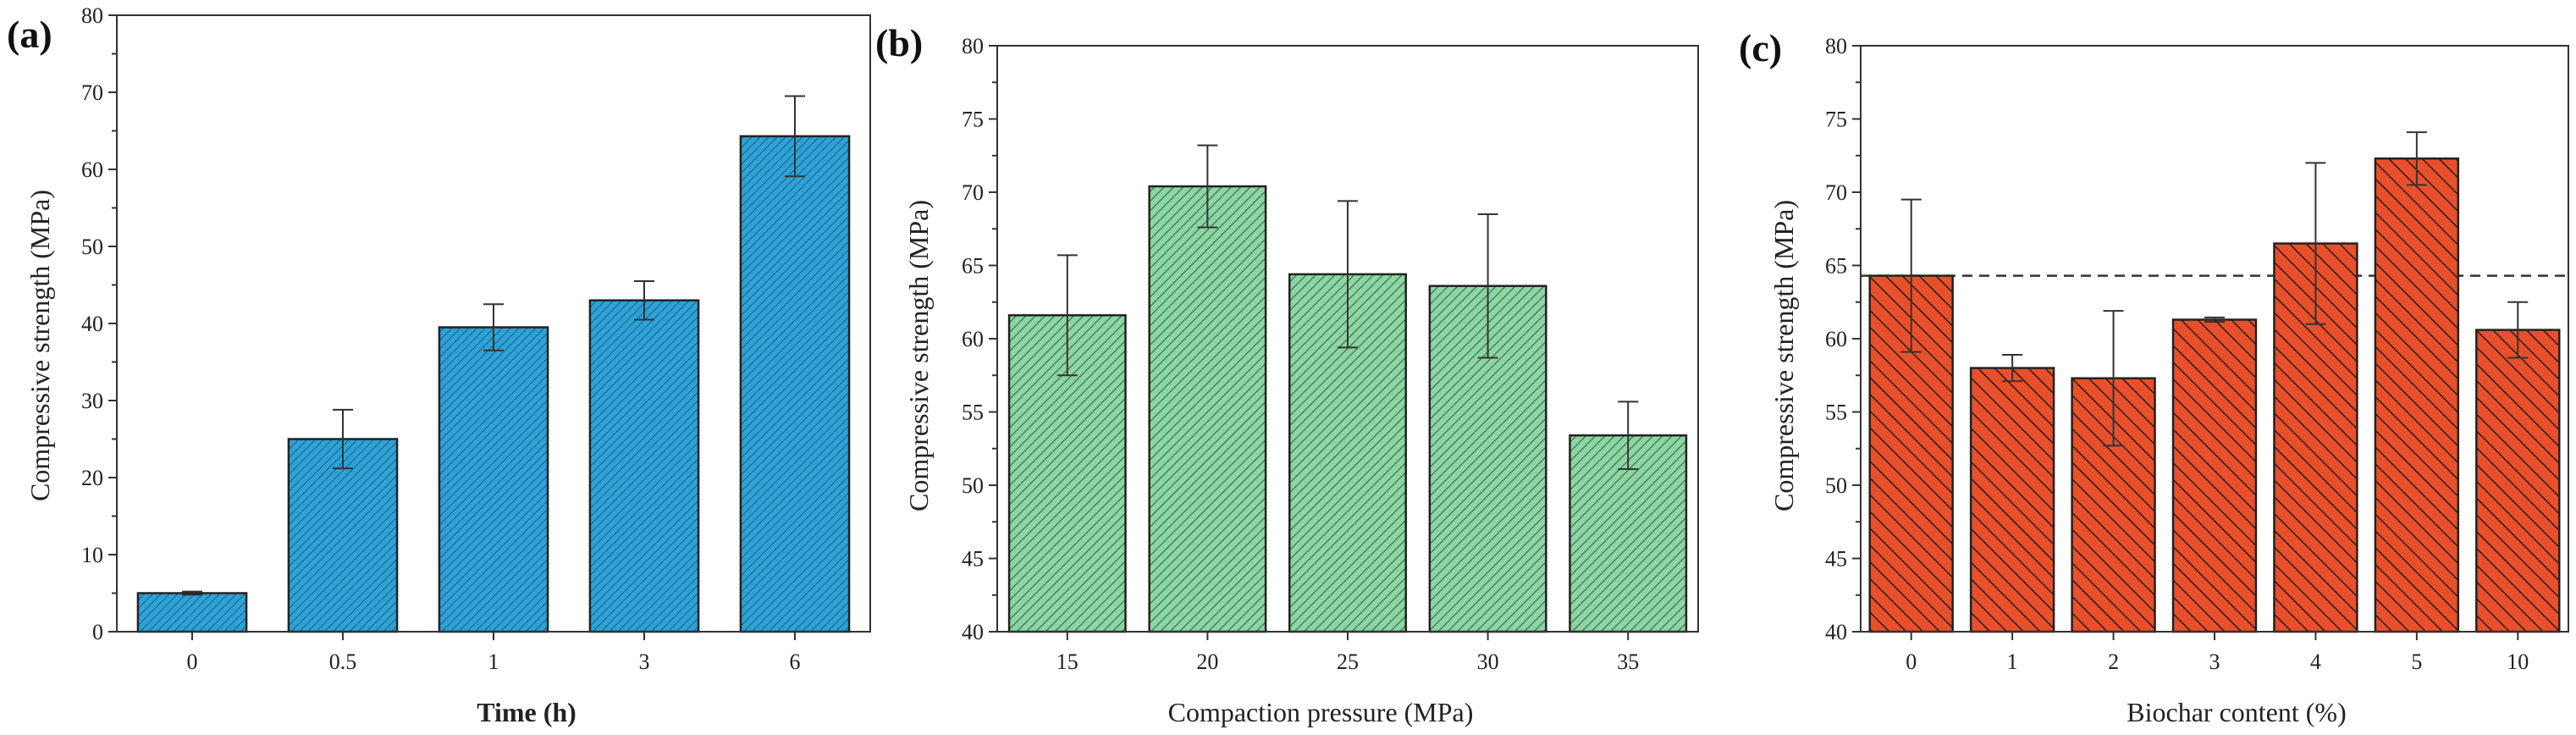  What do you see at coordinates (92, 324) in the screenshot?
I see `panel-a-y-tick-label: 40` at bounding box center [92, 324].